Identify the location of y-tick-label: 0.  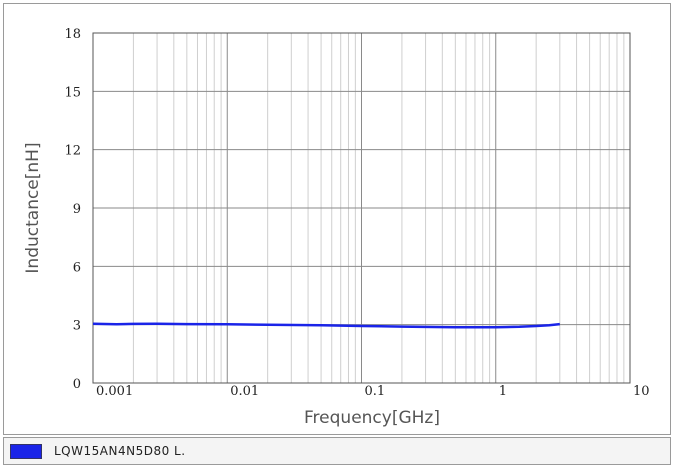
(77, 384).